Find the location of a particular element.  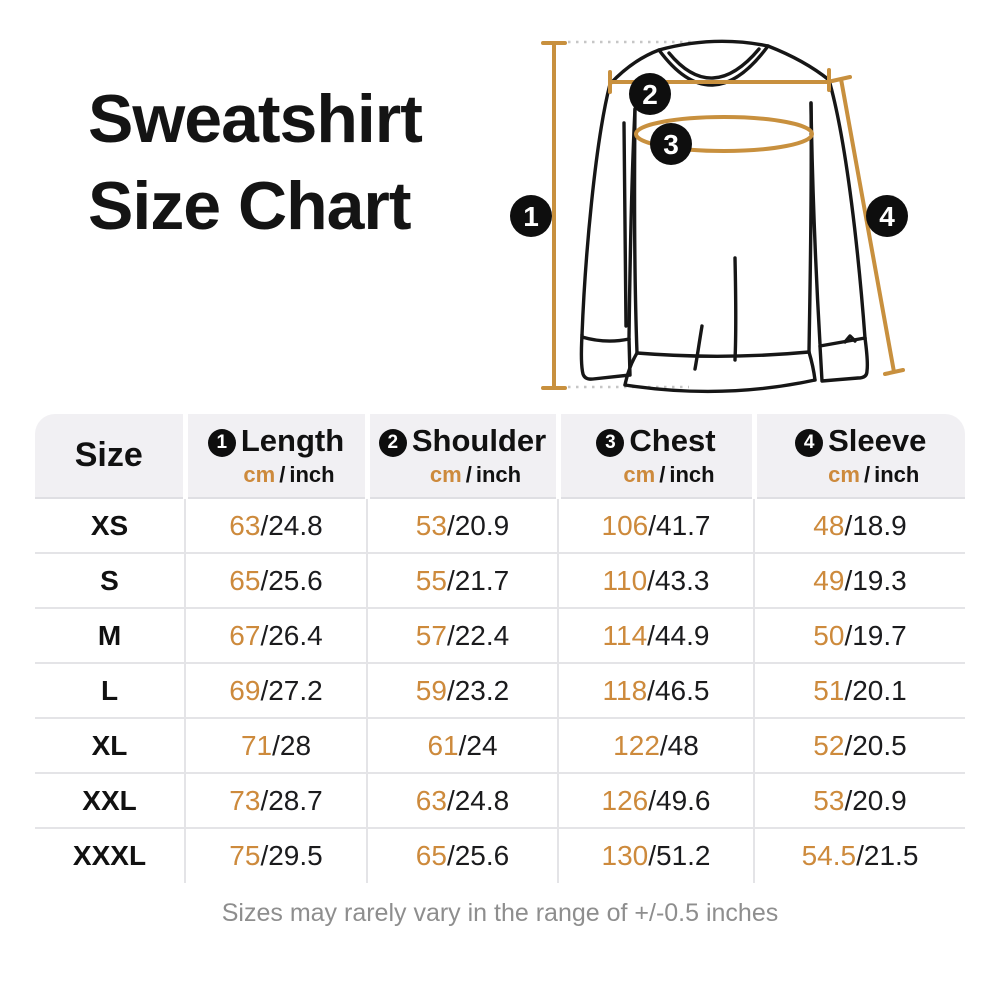

marker-3-number: 3 is located at coordinates (671, 144).